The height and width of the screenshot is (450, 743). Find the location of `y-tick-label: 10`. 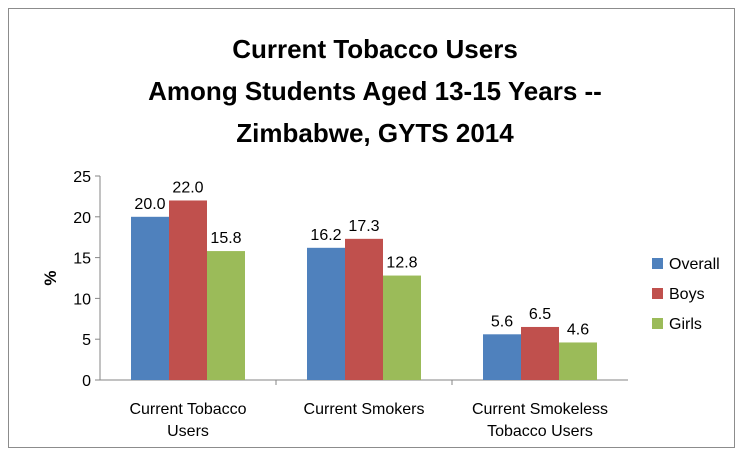

y-tick-label: 10 is located at coordinates (82, 299).